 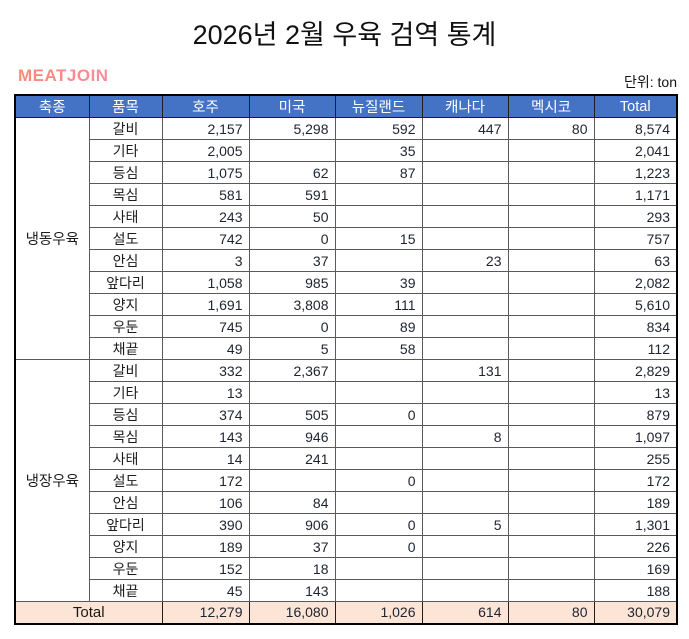 What do you see at coordinates (205, 282) in the screenshot?
I see `value-cell: 1,058` at bounding box center [205, 282].